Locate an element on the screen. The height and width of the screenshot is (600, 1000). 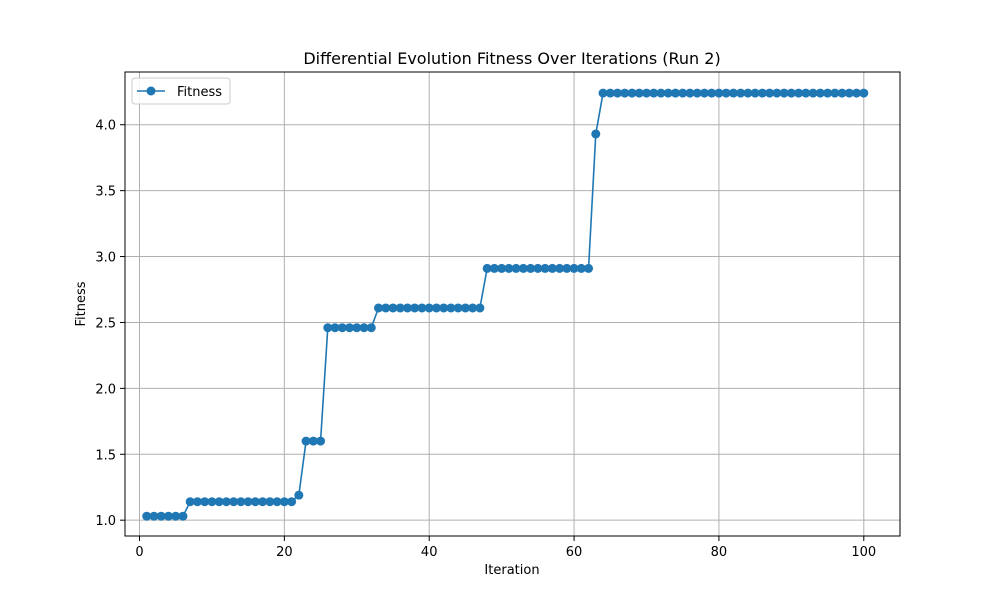
x-tick-label: 40 is located at coordinates (429, 552).